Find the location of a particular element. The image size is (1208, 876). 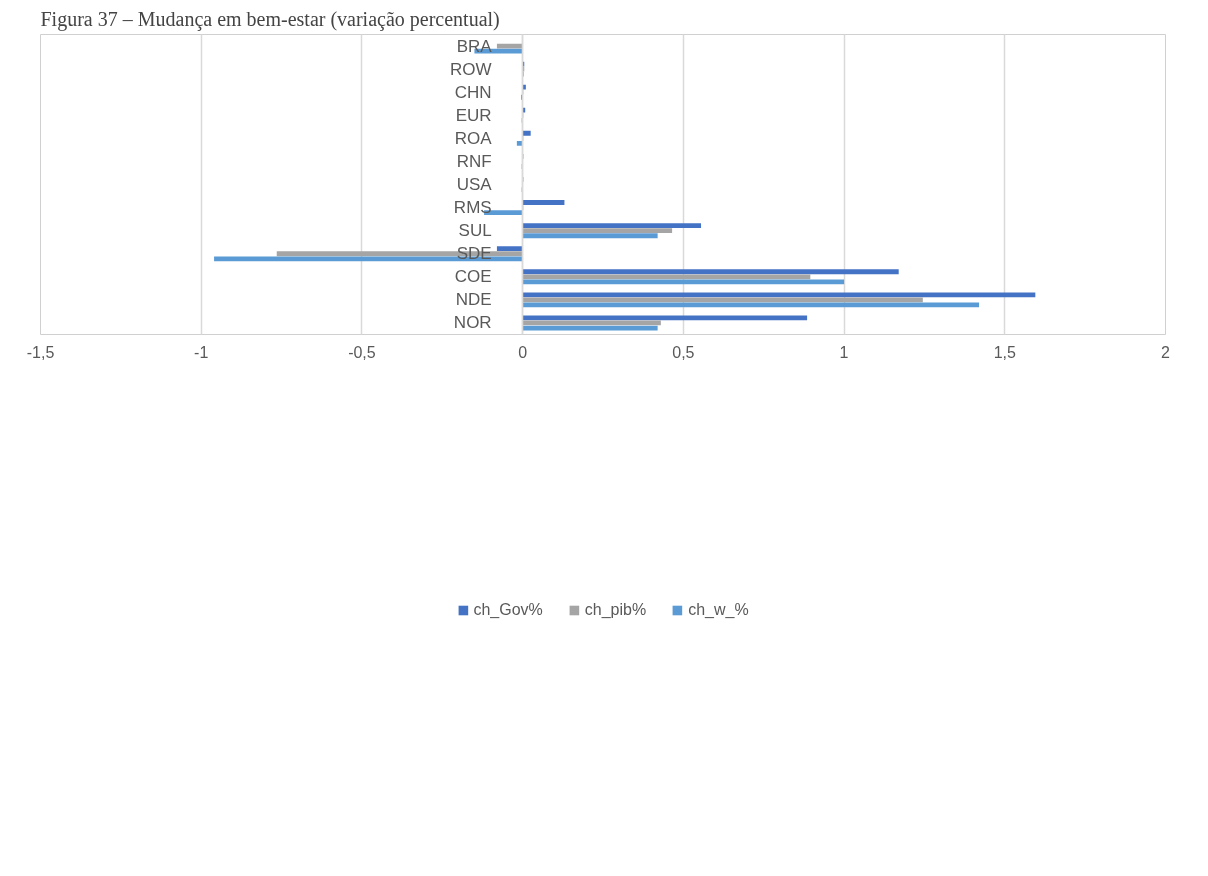

x-tick-label: 0 is located at coordinates (523, 352).